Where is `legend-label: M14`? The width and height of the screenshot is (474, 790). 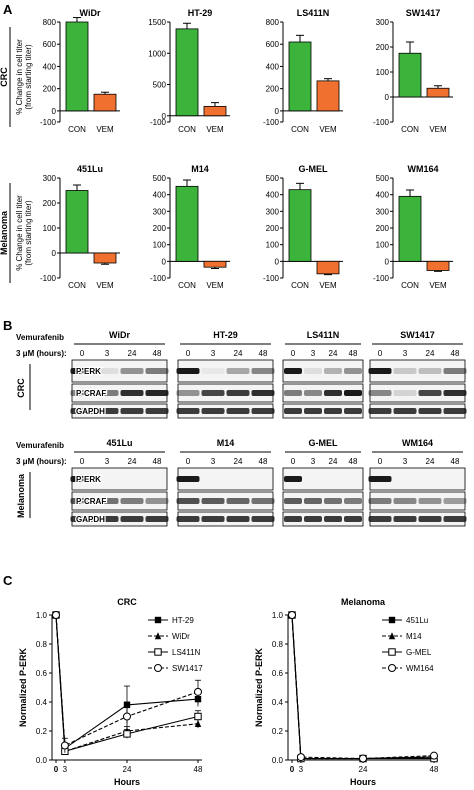
legend-label: M14 is located at coordinates (414, 636).